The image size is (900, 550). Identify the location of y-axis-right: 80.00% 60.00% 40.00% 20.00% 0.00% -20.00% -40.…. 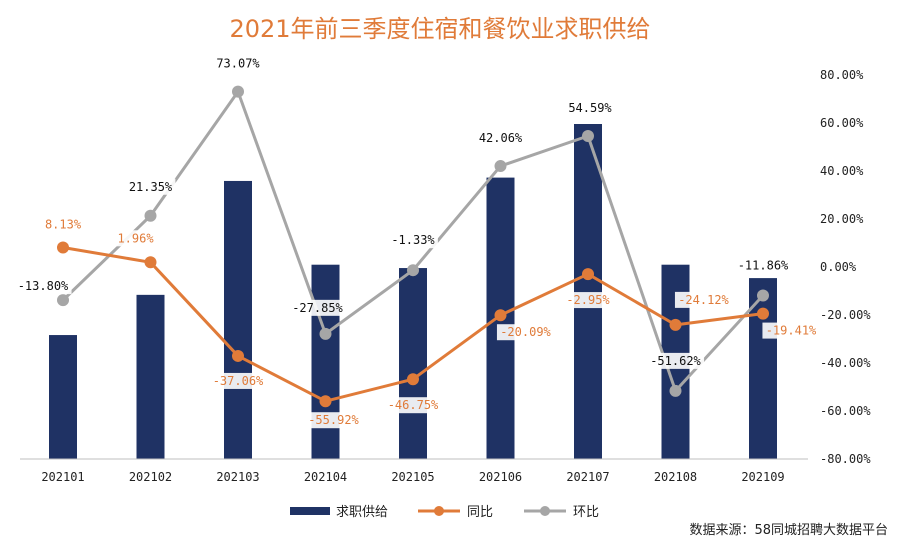
(845, 267).